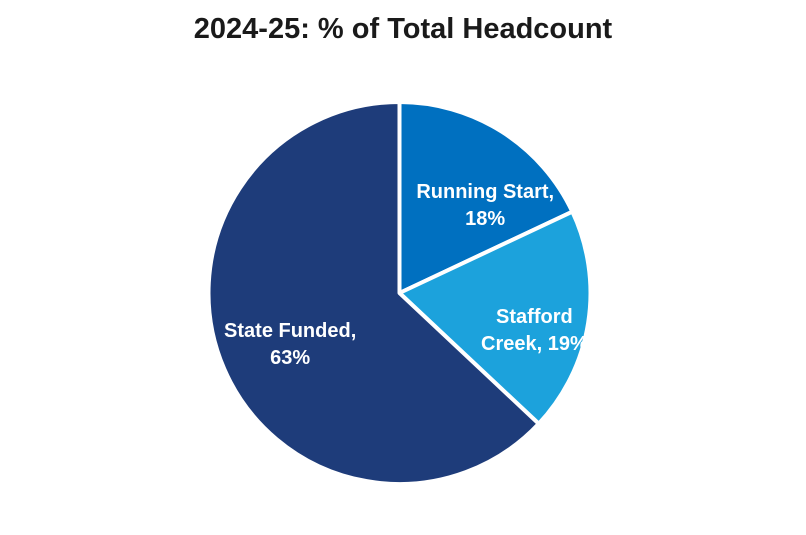 Image resolution: width=806 pixels, height=535 pixels. I want to click on chart-title: 2024-25: % of Total Headcount, so click(403, 29).